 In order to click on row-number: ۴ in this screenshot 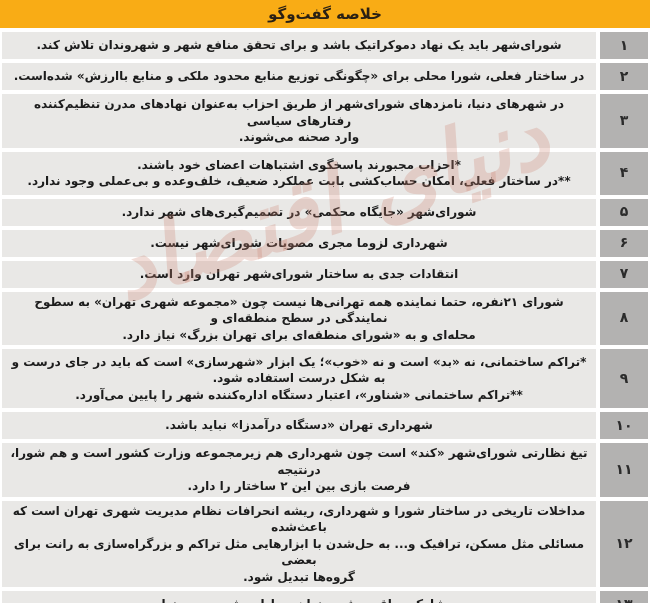, I will do `click(624, 173)`.